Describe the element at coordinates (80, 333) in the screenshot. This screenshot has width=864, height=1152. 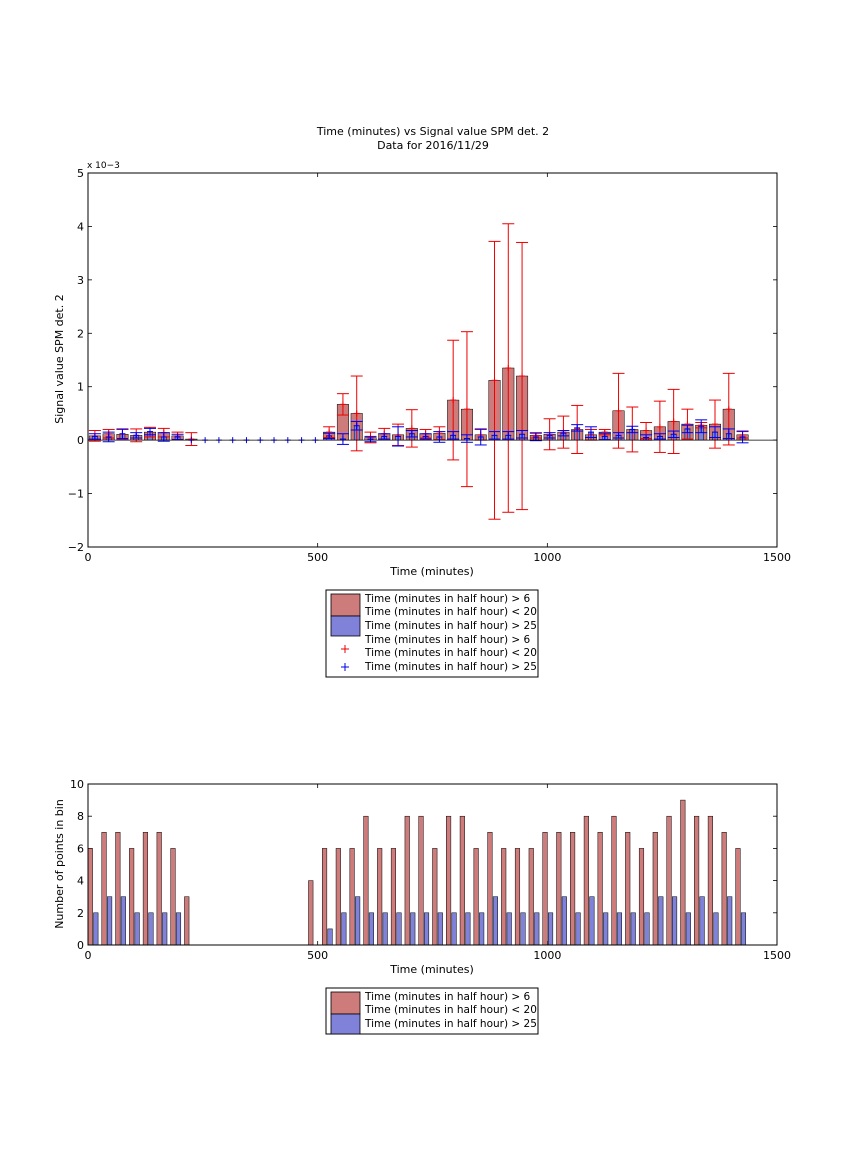
I see `signal-y-tick-label: 2` at that location.